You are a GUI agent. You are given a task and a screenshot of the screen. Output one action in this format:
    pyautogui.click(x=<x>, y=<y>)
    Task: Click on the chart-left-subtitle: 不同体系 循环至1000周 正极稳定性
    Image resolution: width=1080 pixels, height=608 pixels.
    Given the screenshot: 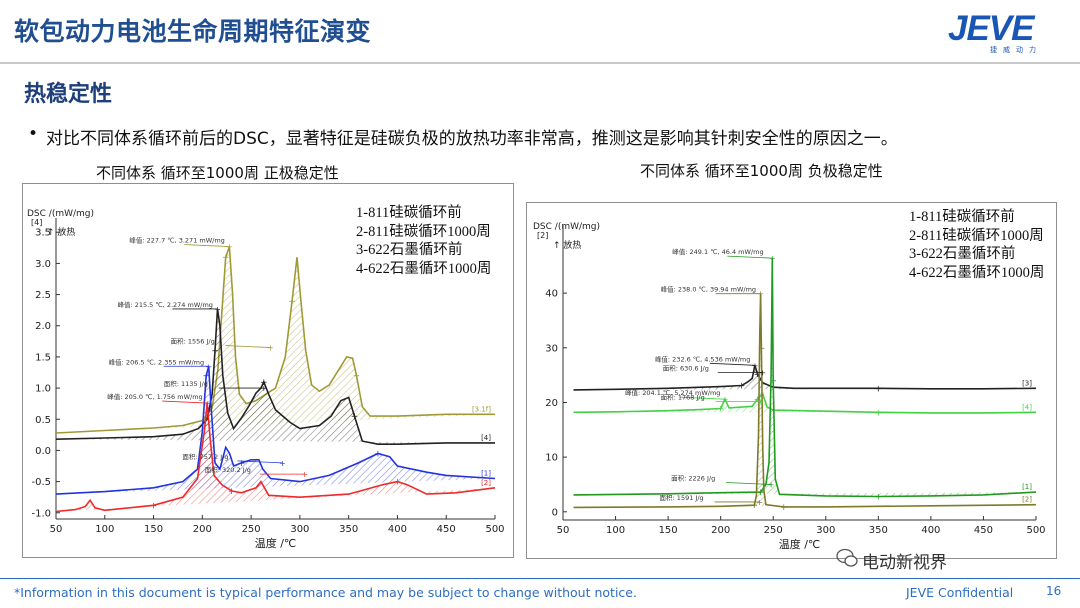 What is the action you would take?
    pyautogui.click(x=217, y=173)
    